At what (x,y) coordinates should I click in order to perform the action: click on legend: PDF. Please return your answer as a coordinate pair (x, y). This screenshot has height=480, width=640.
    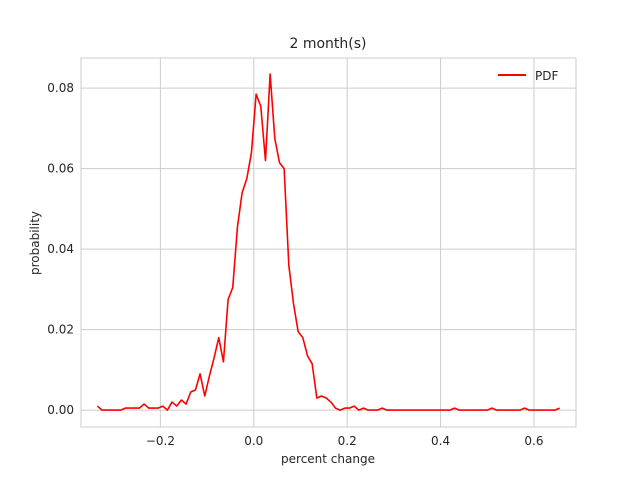
    Looking at the image, I should click on (528, 76).